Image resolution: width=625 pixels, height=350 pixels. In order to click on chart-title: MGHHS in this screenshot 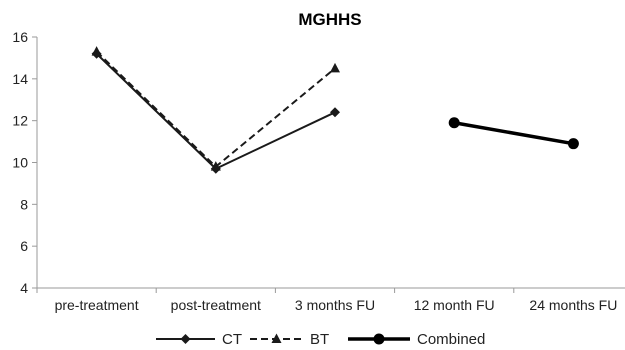, I will do `click(329, 19)`.